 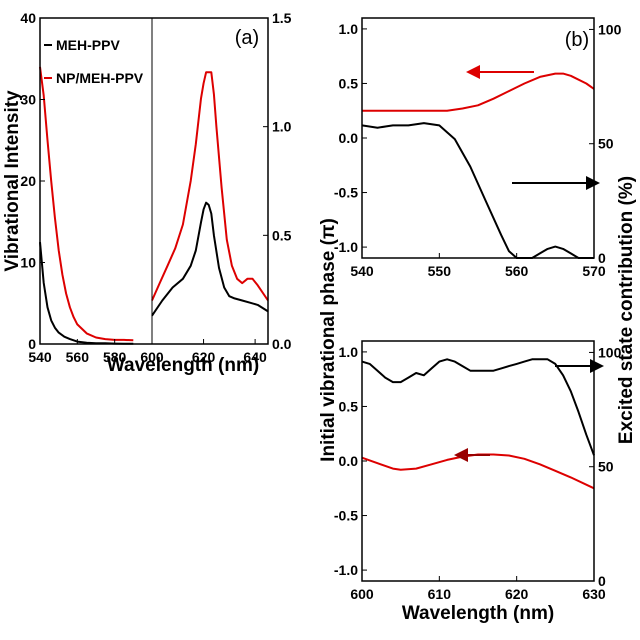 I want to click on panel-b-top-xtick-570: 570, so click(x=594, y=271).